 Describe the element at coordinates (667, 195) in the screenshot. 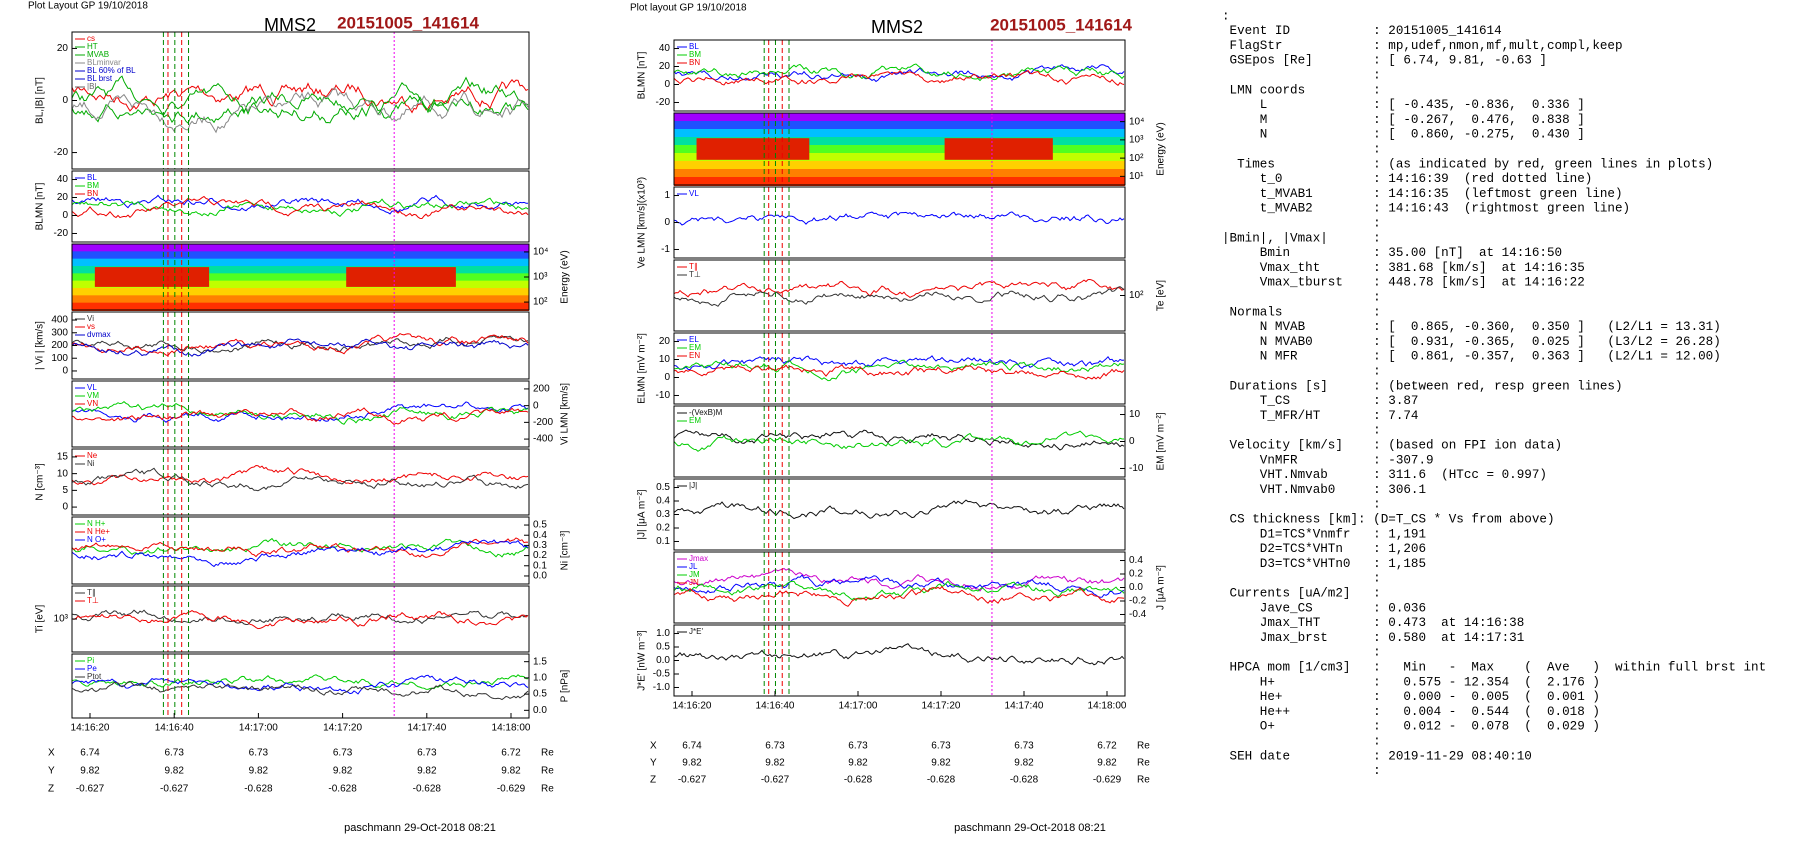

I see `y-tick-label: 1` at that location.